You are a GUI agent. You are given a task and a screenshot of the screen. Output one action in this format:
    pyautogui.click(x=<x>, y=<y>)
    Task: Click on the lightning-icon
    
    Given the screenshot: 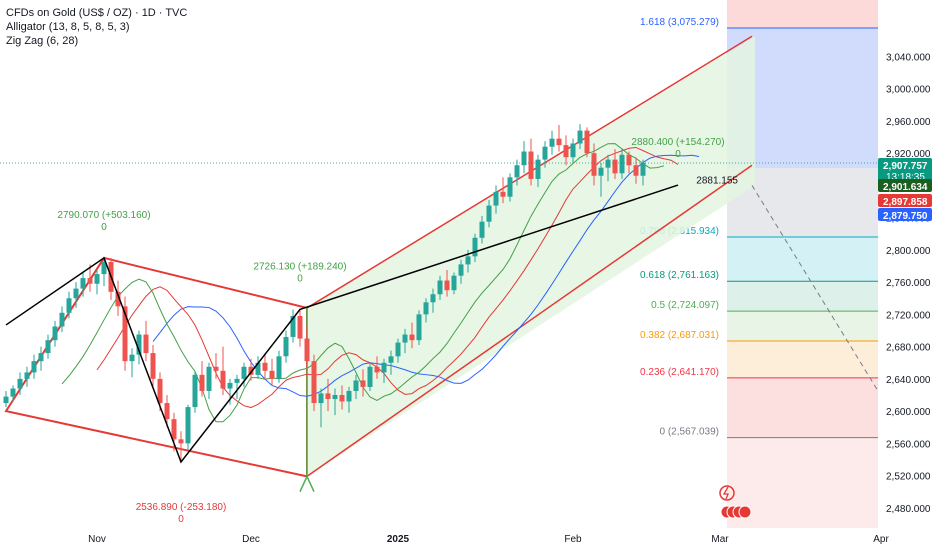 What is the action you would take?
    pyautogui.click(x=727, y=493)
    